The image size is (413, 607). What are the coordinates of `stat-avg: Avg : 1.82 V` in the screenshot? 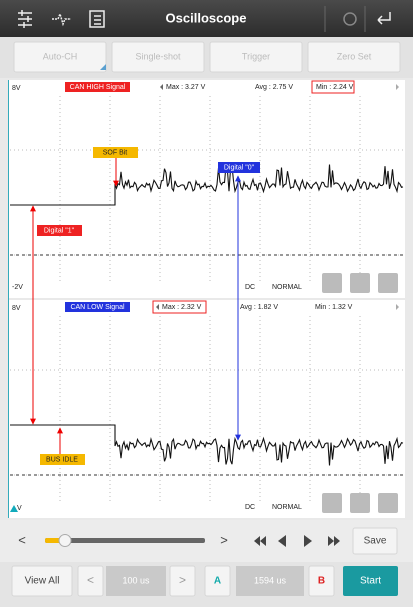 It's located at (259, 307).